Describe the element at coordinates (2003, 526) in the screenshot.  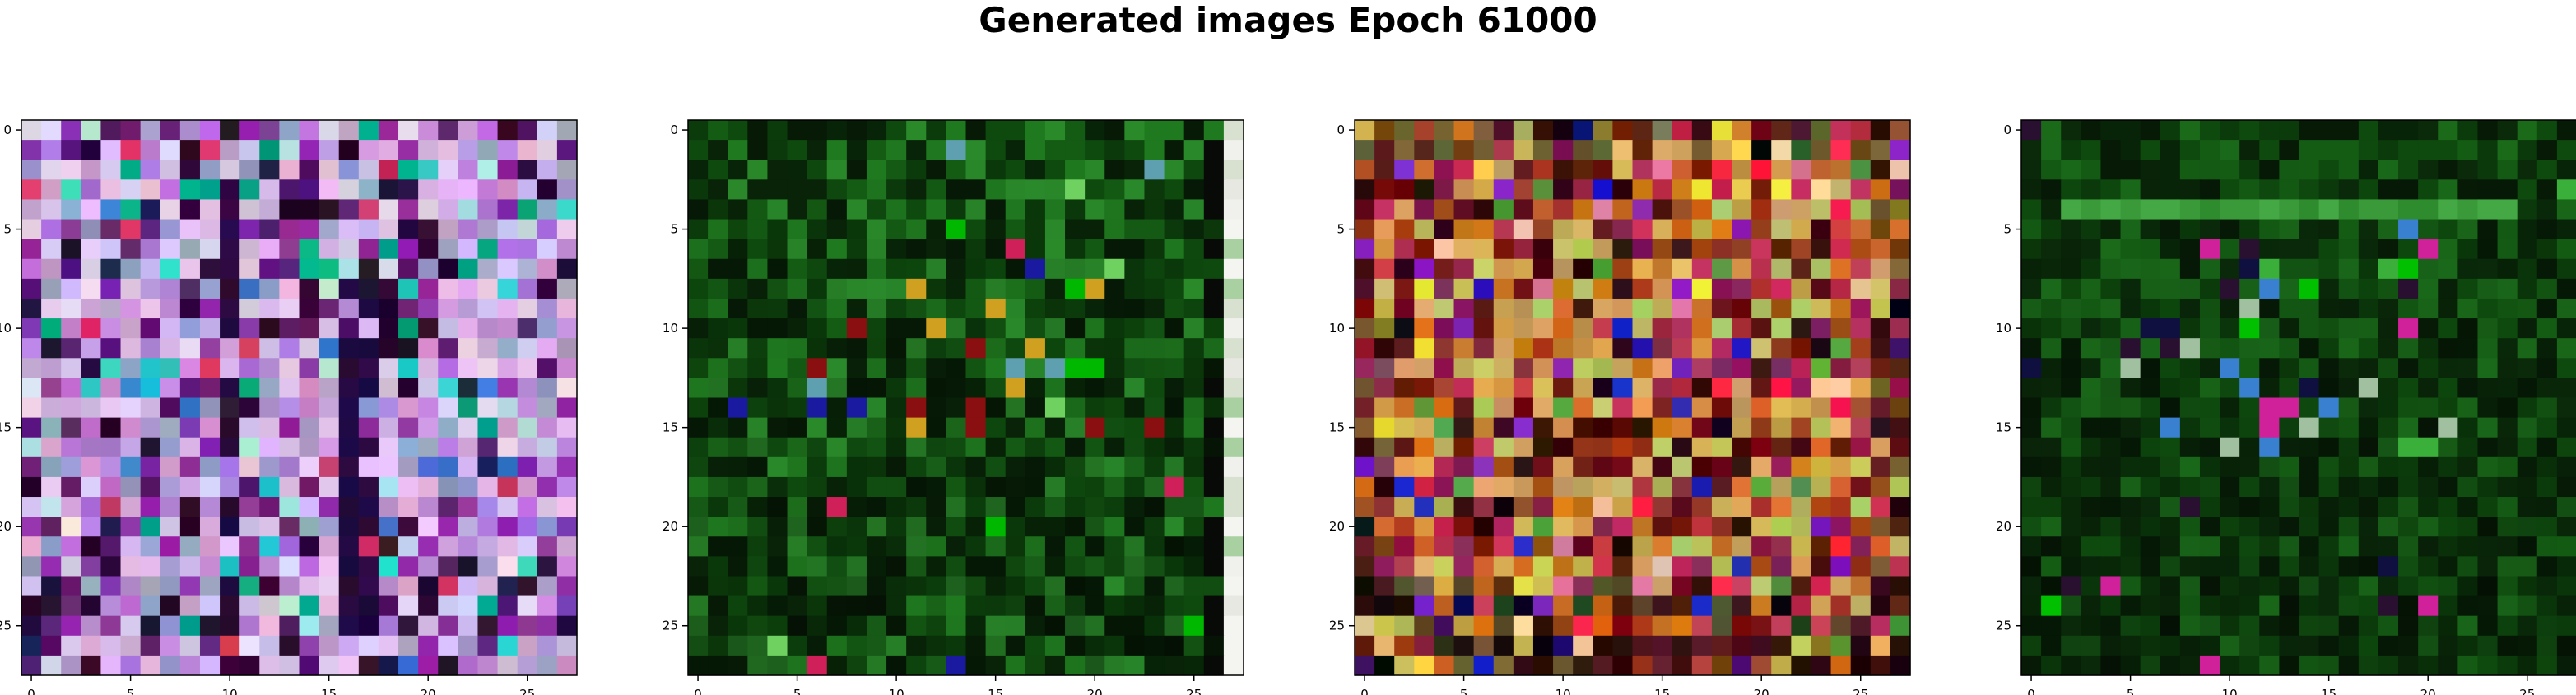
I see `y-tick-label: 20` at that location.